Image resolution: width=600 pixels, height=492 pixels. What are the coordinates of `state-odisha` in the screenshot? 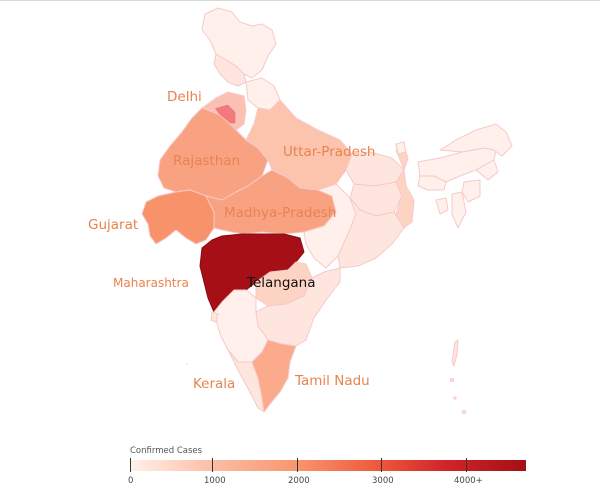 It's located at (371, 233).